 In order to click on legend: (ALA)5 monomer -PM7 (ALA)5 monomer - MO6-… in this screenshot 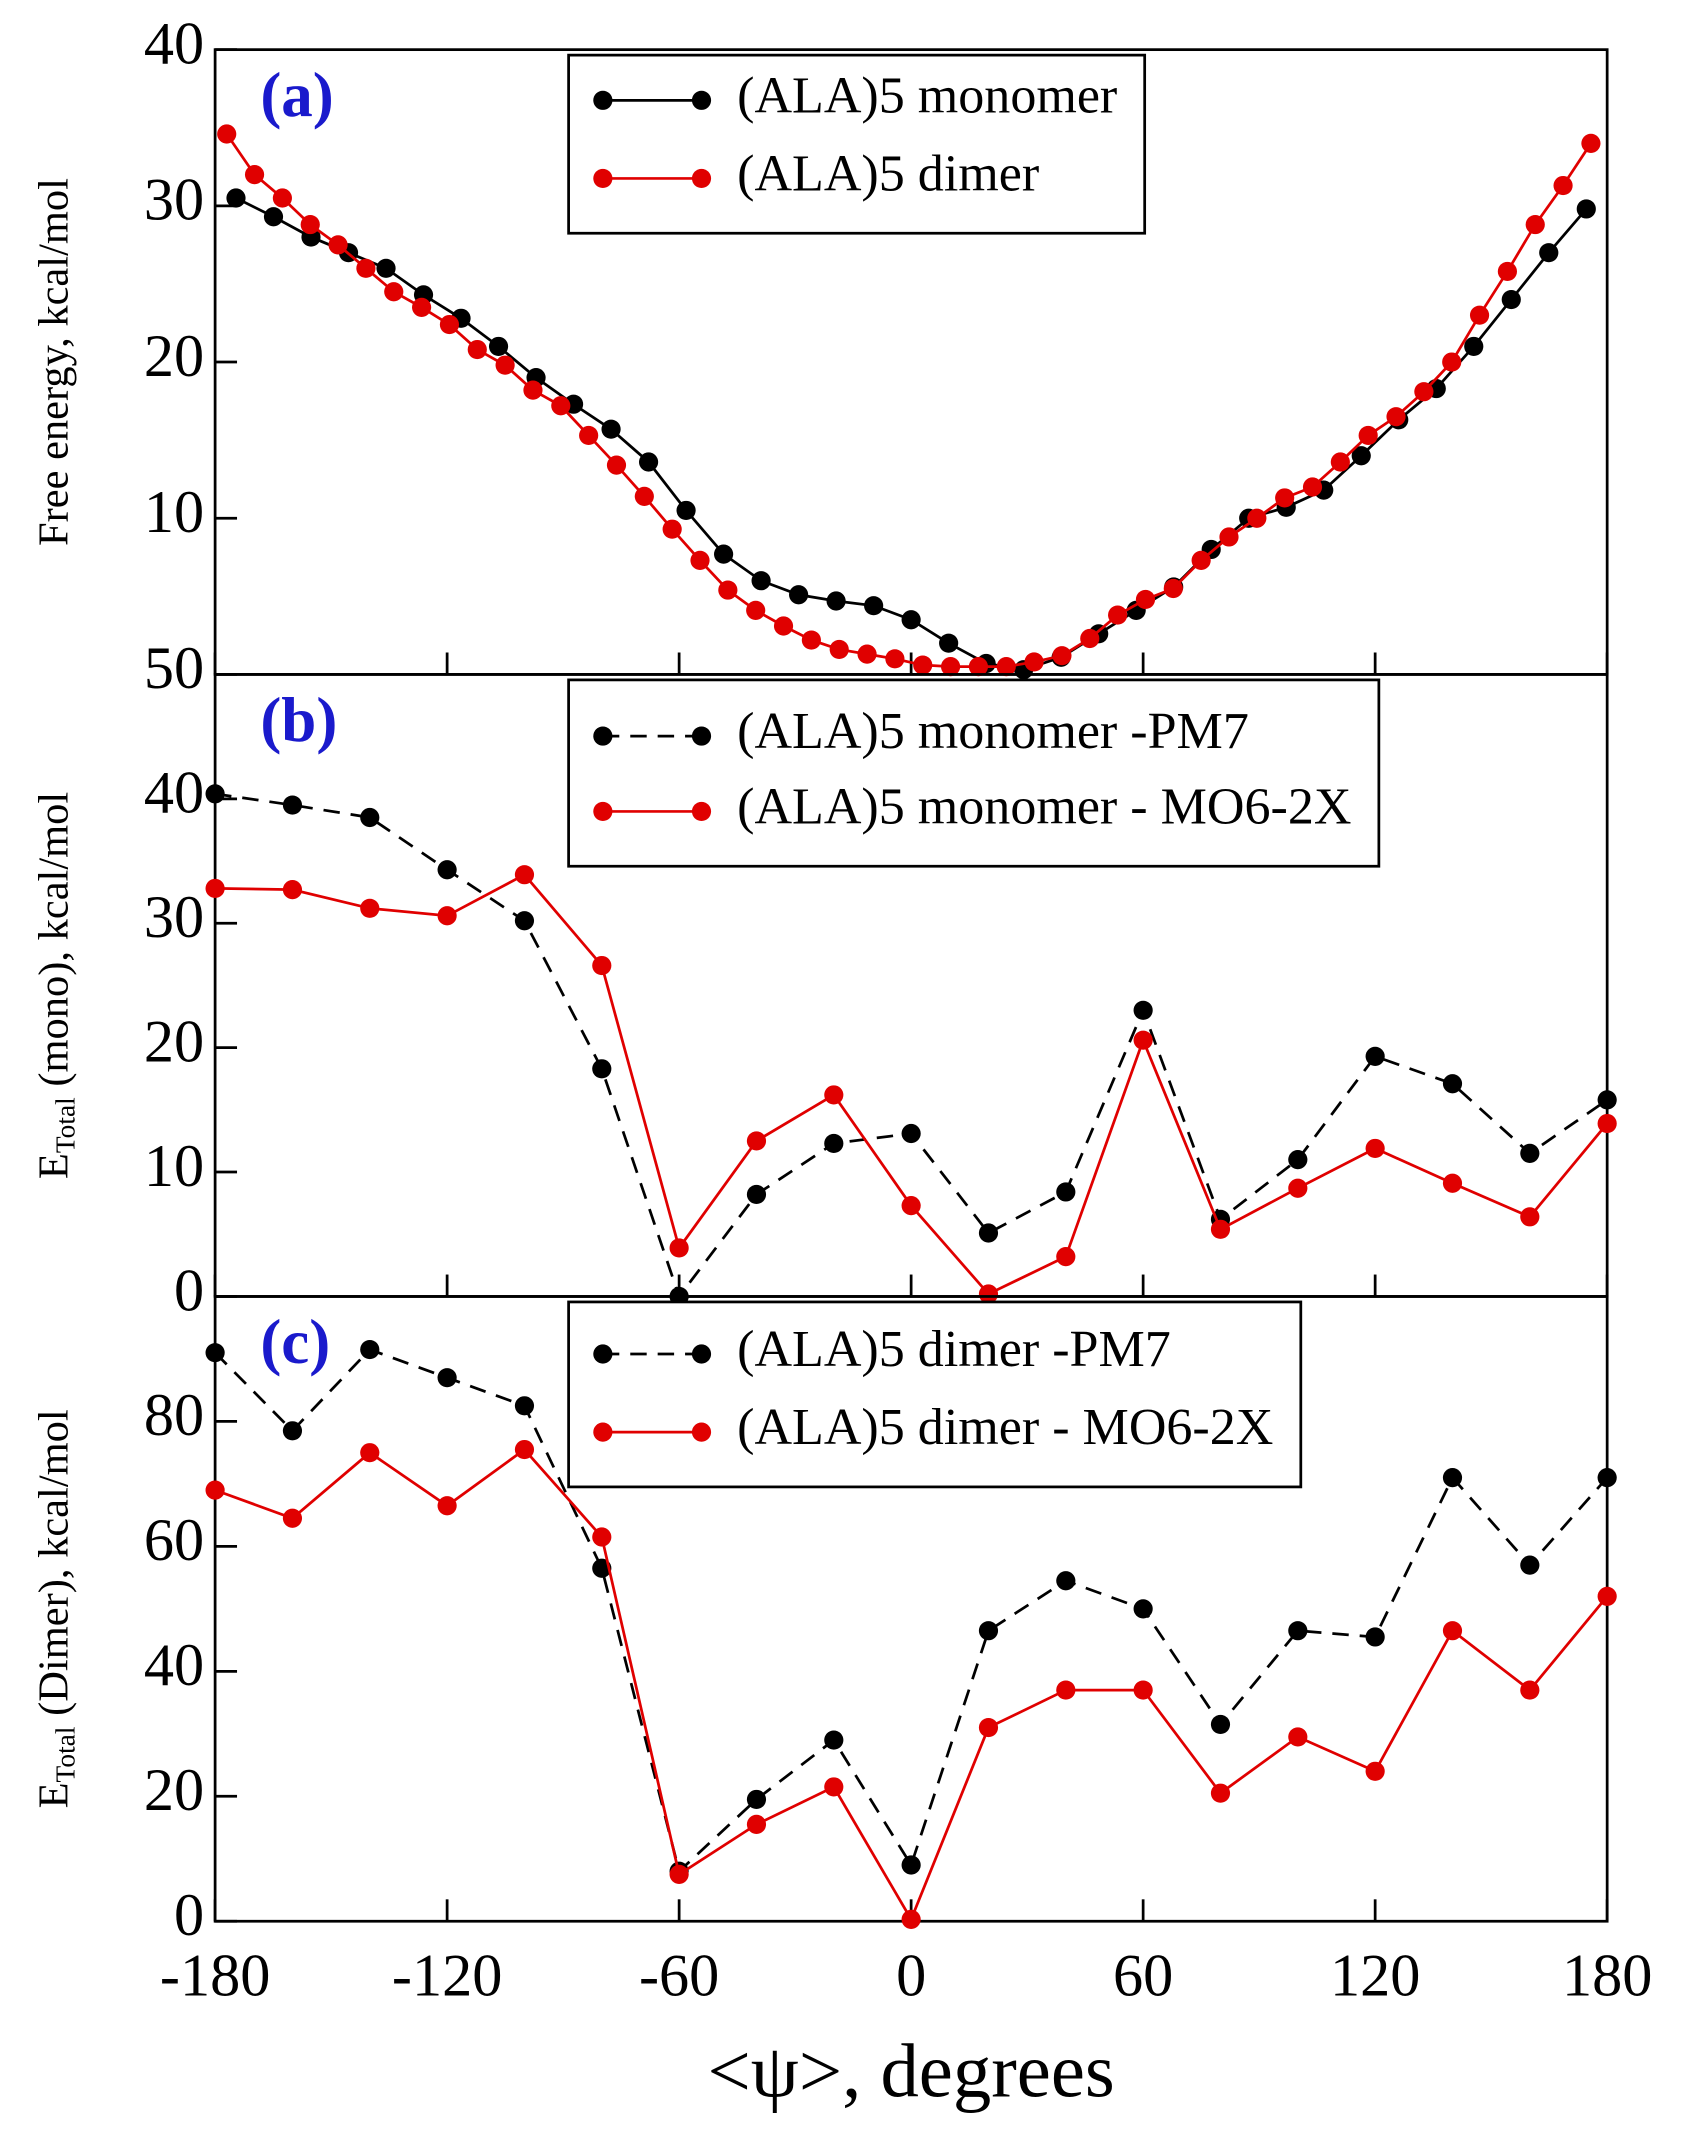, I will do `click(974, 773)`.